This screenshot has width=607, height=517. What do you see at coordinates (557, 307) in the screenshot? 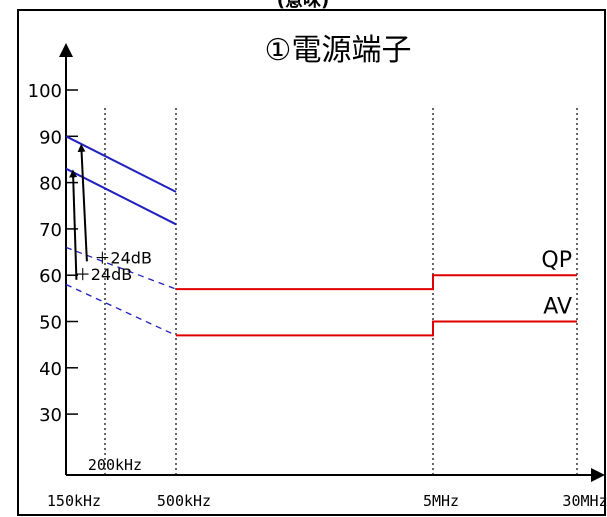
I see `series-label: AV` at bounding box center [557, 307].